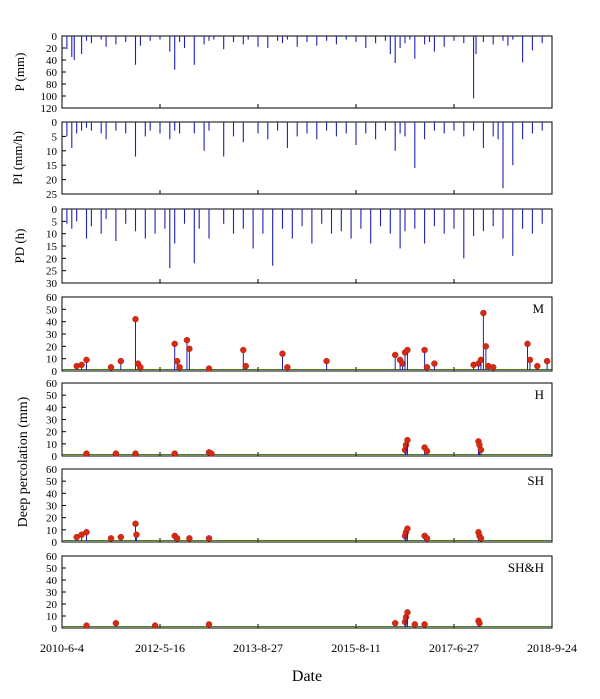  Describe the element at coordinates (49, 97) in the screenshot. I see `y-tick-label: 100` at that location.